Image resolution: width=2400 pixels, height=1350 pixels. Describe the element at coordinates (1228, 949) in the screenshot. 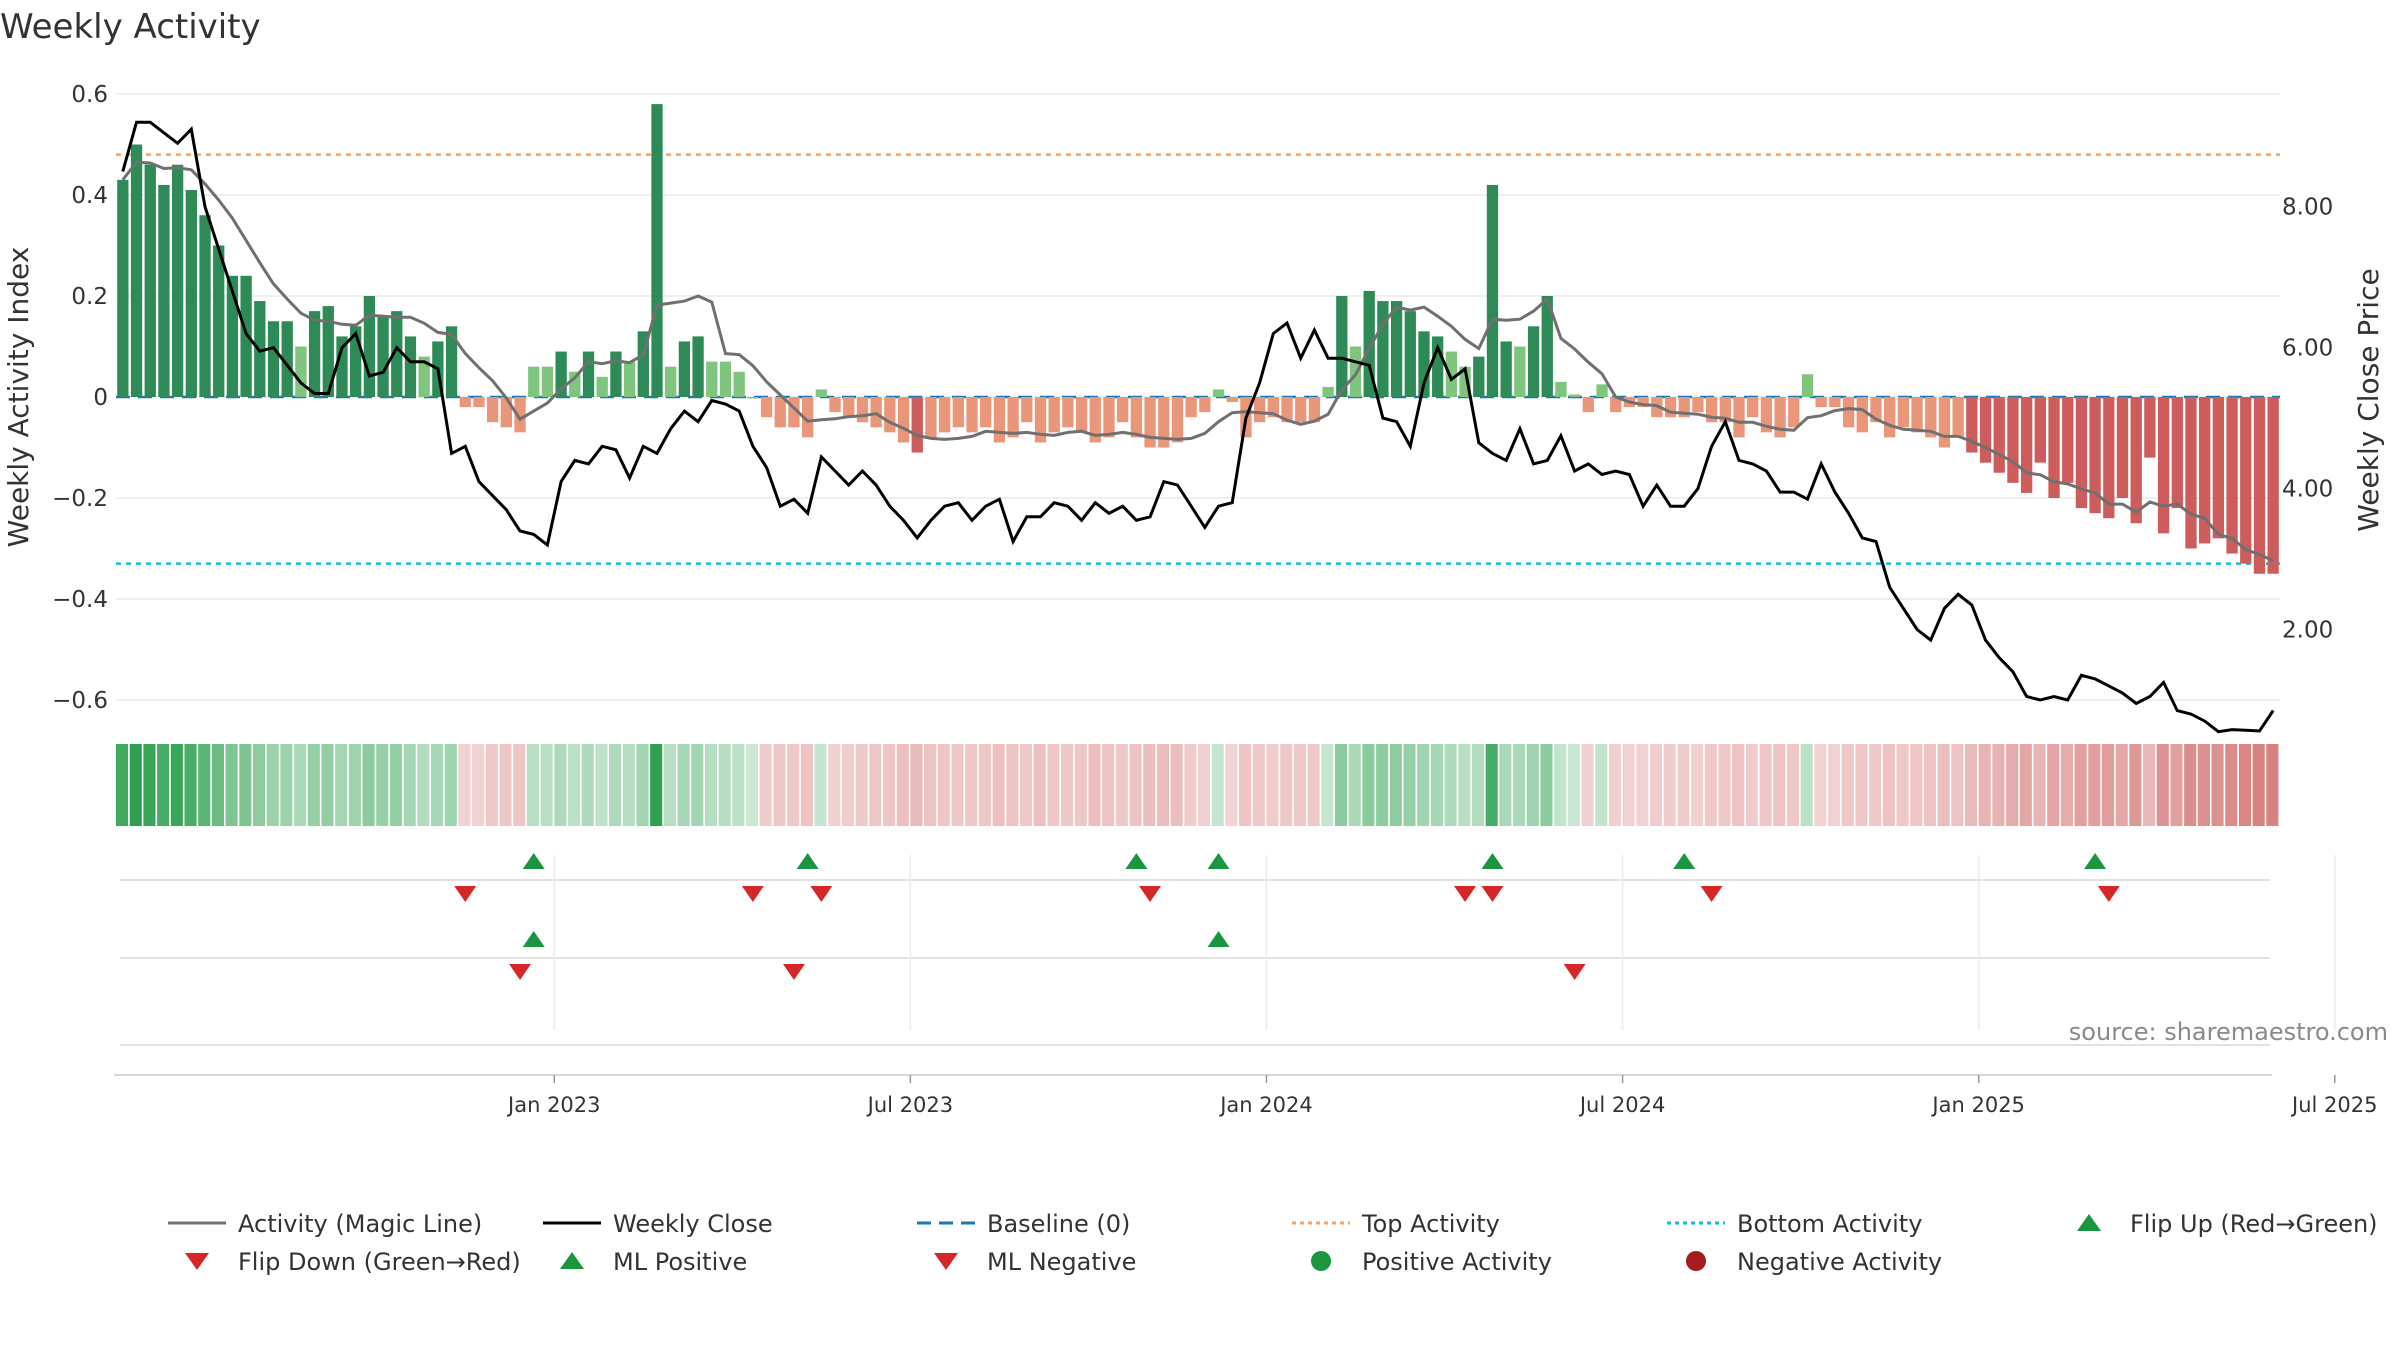

I see `signal-panels` at that location.